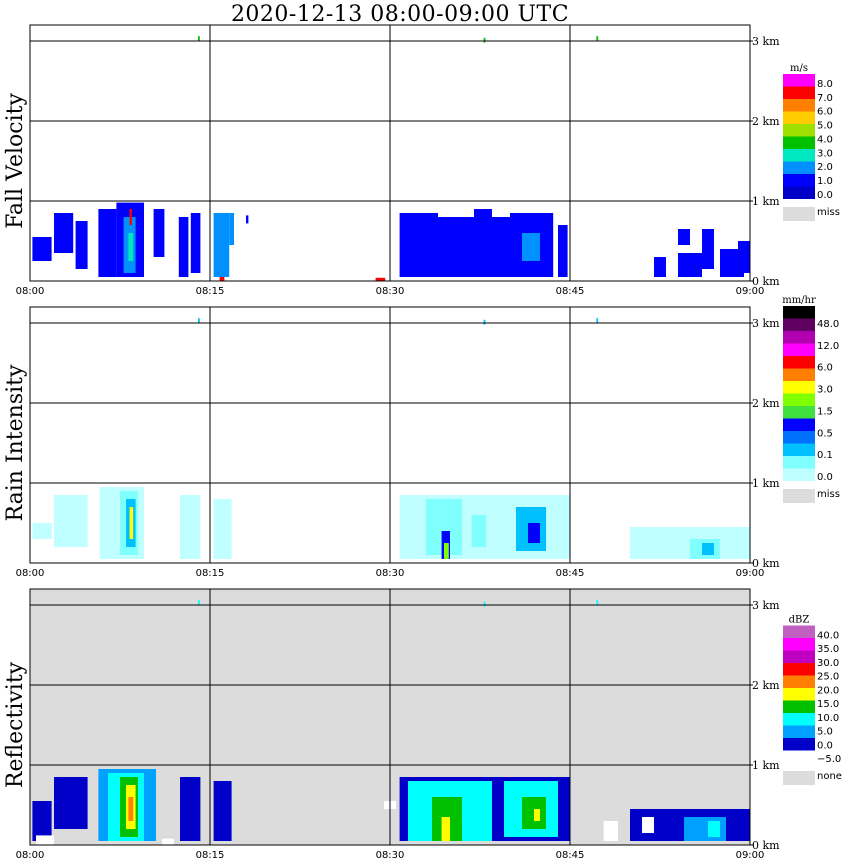 The image size is (850, 868). What do you see at coordinates (825, 153) in the screenshot?
I see `fall-velocity-legend-label-5: 3.0` at bounding box center [825, 153].